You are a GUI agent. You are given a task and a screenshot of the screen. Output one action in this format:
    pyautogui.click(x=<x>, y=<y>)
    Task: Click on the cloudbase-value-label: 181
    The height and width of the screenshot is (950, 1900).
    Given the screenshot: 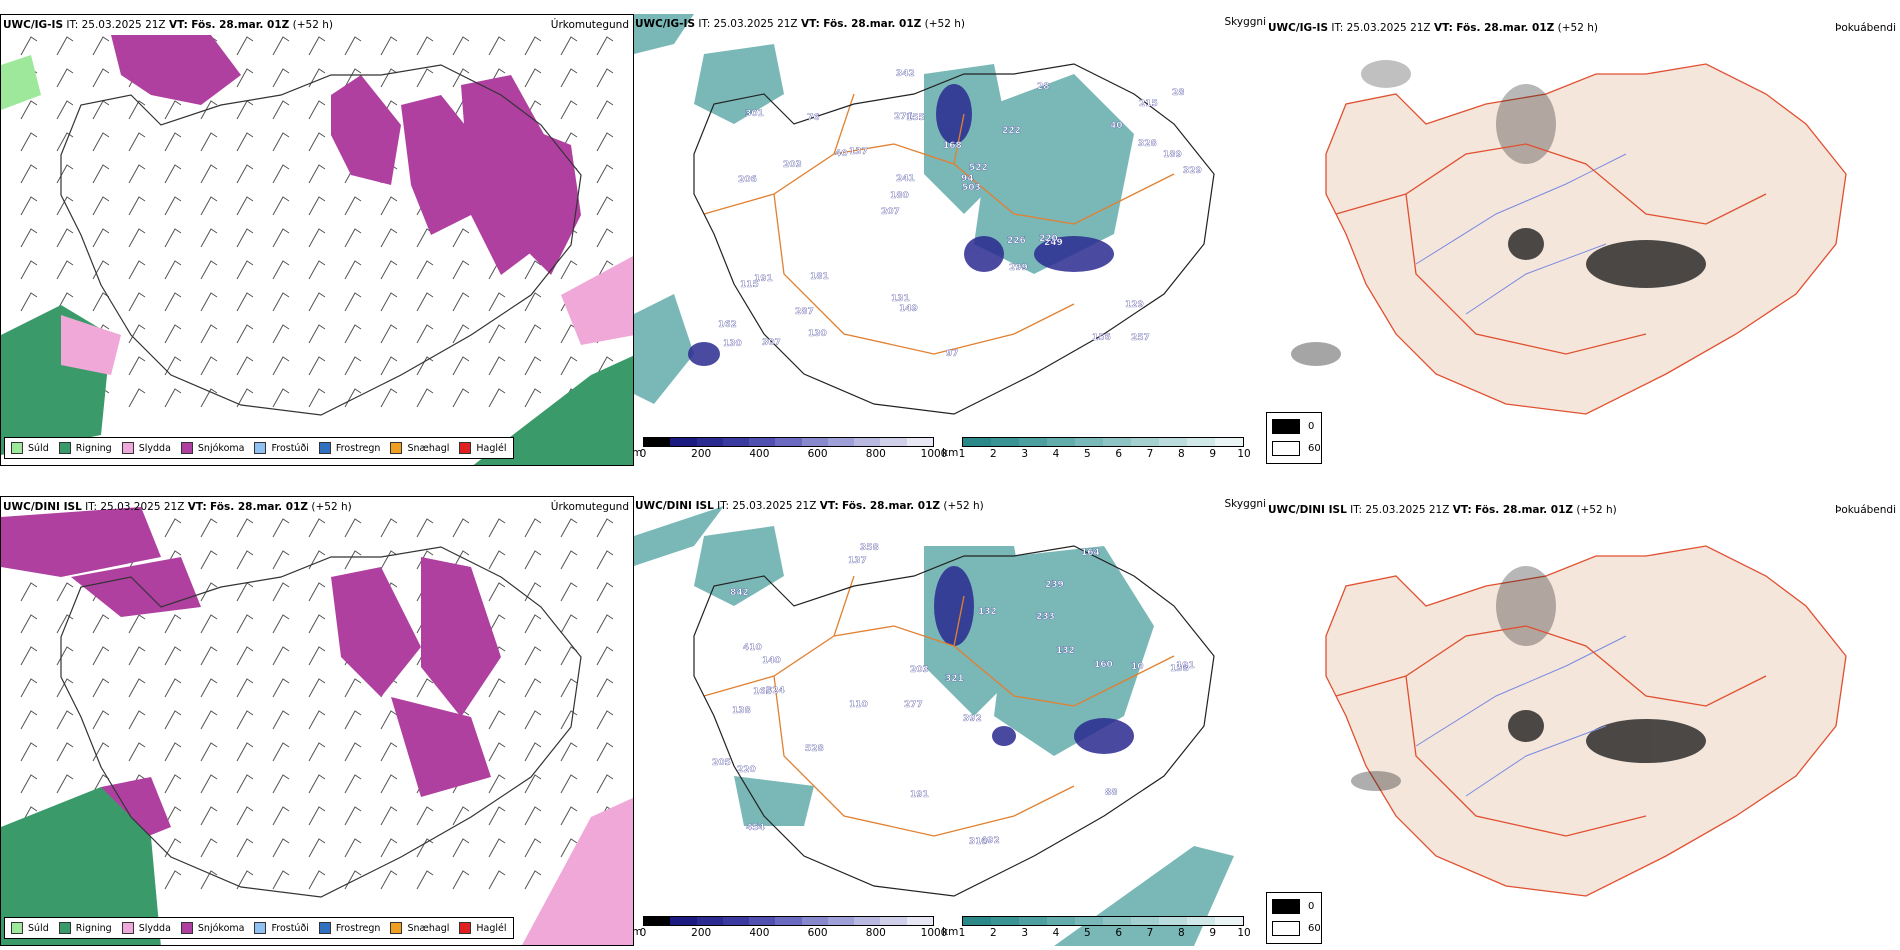 What is the action you would take?
    pyautogui.click(x=819, y=277)
    